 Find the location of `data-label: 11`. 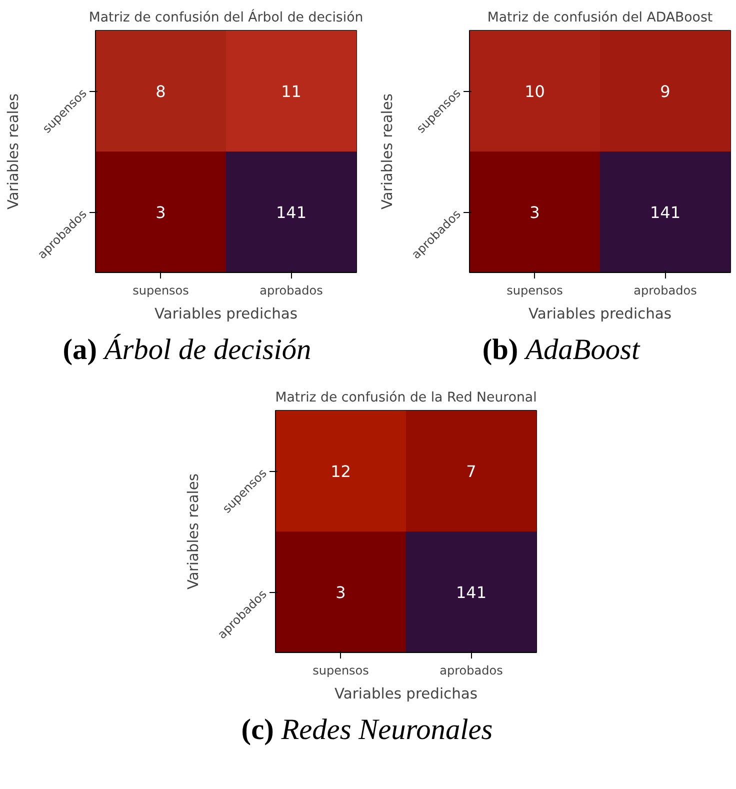

data-label: 11 is located at coordinates (291, 91).